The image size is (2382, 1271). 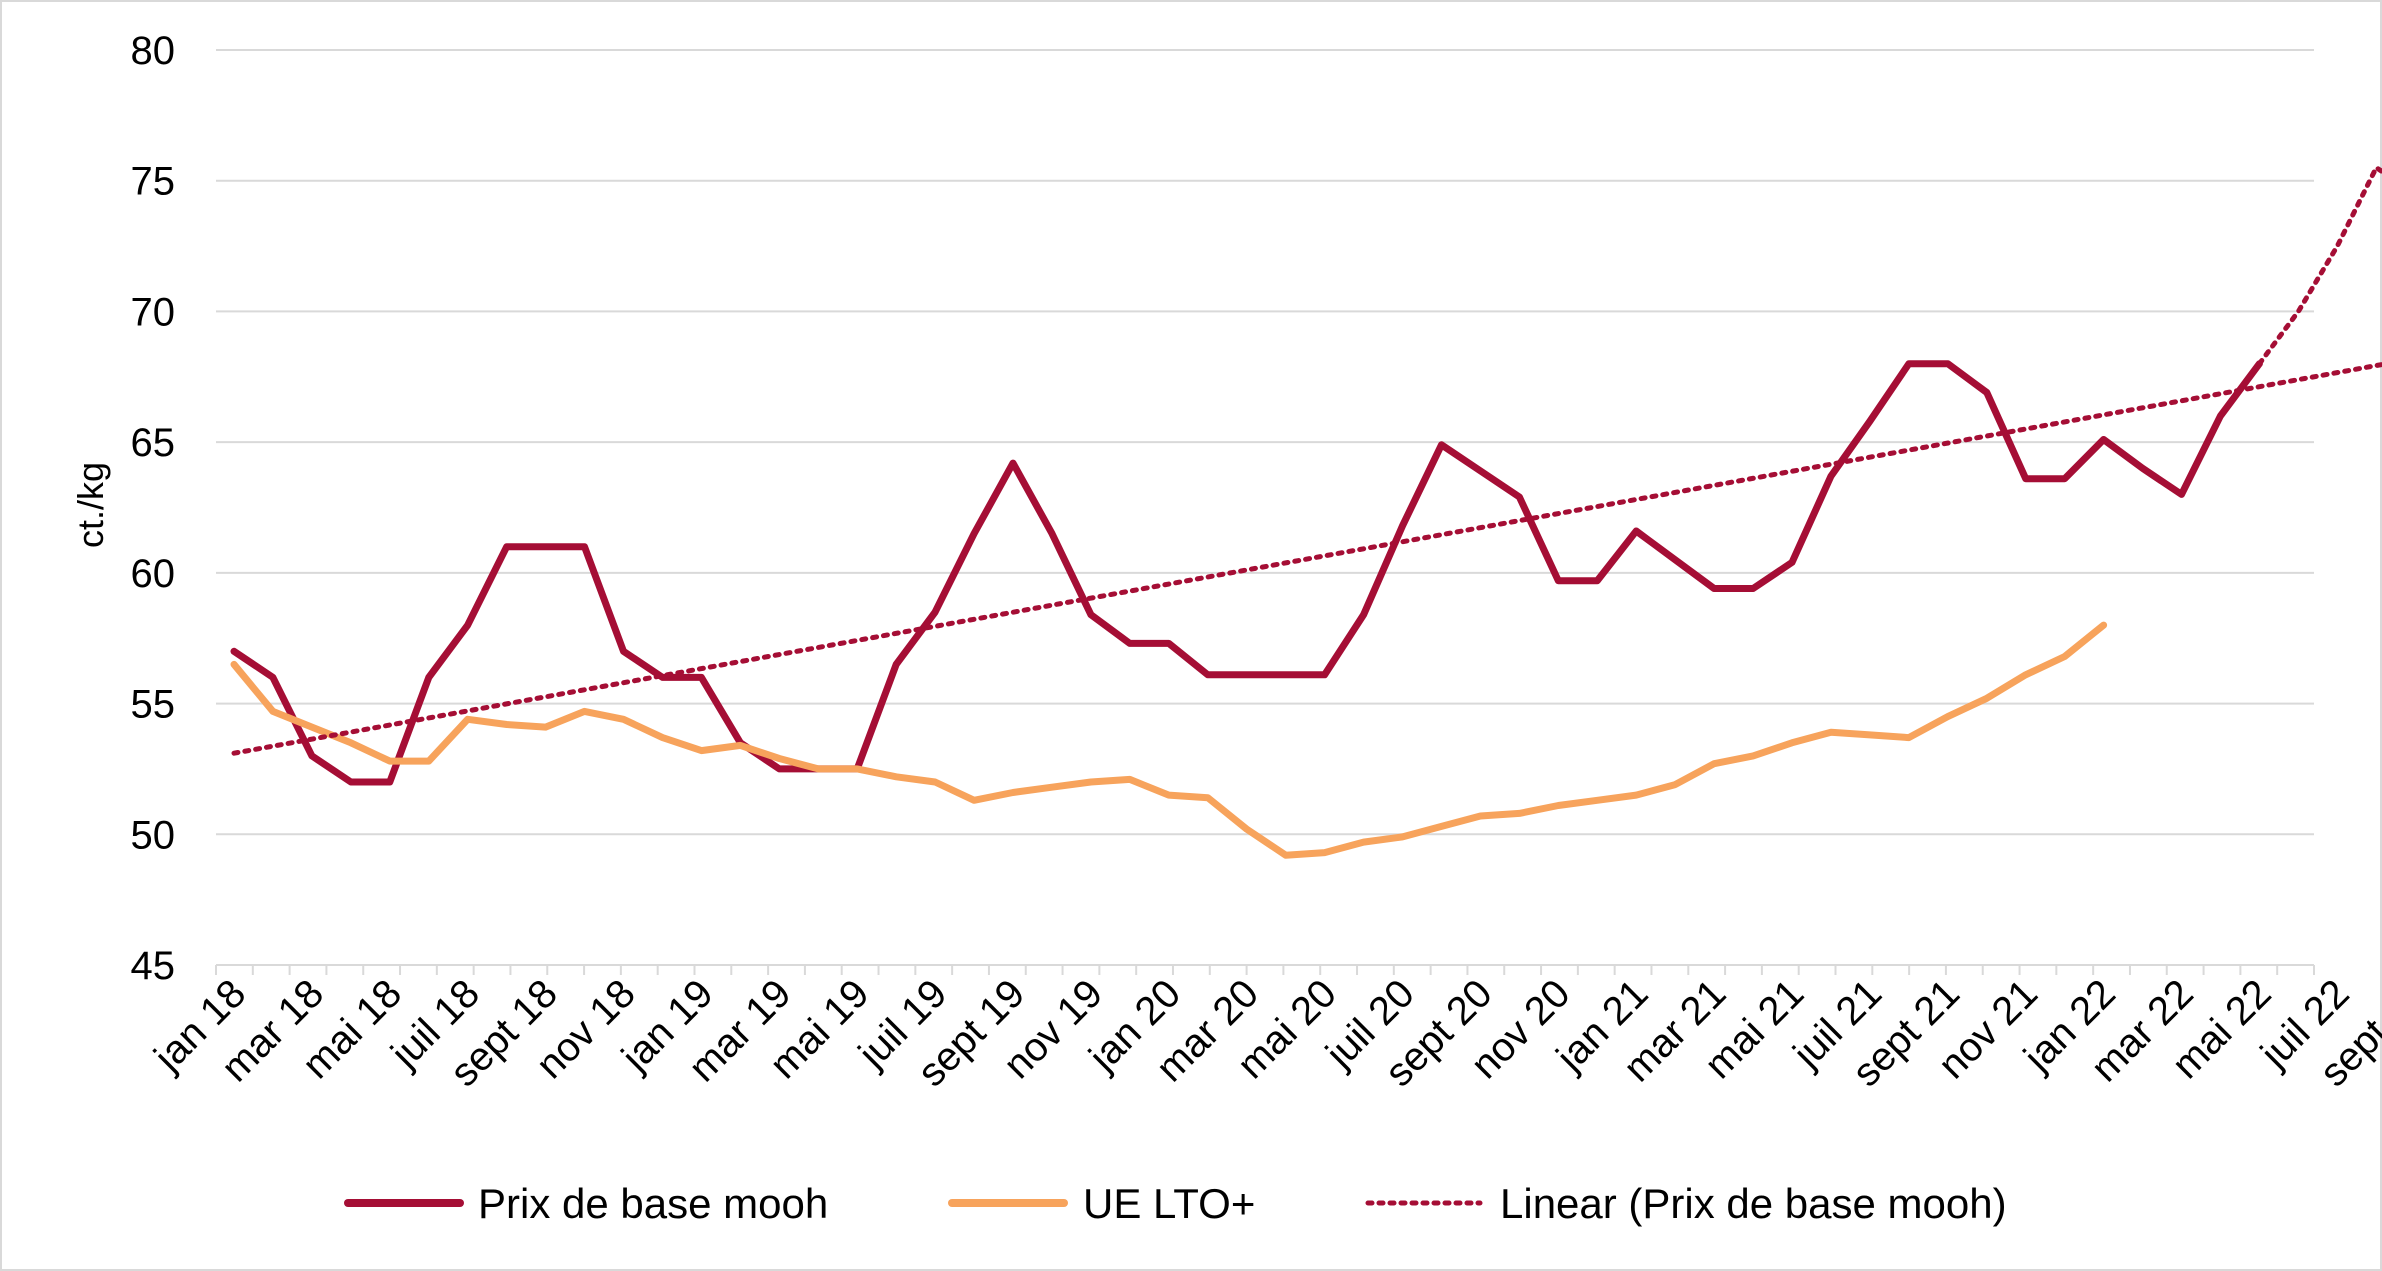 I want to click on y-tick-label: 75, so click(x=153, y=182).